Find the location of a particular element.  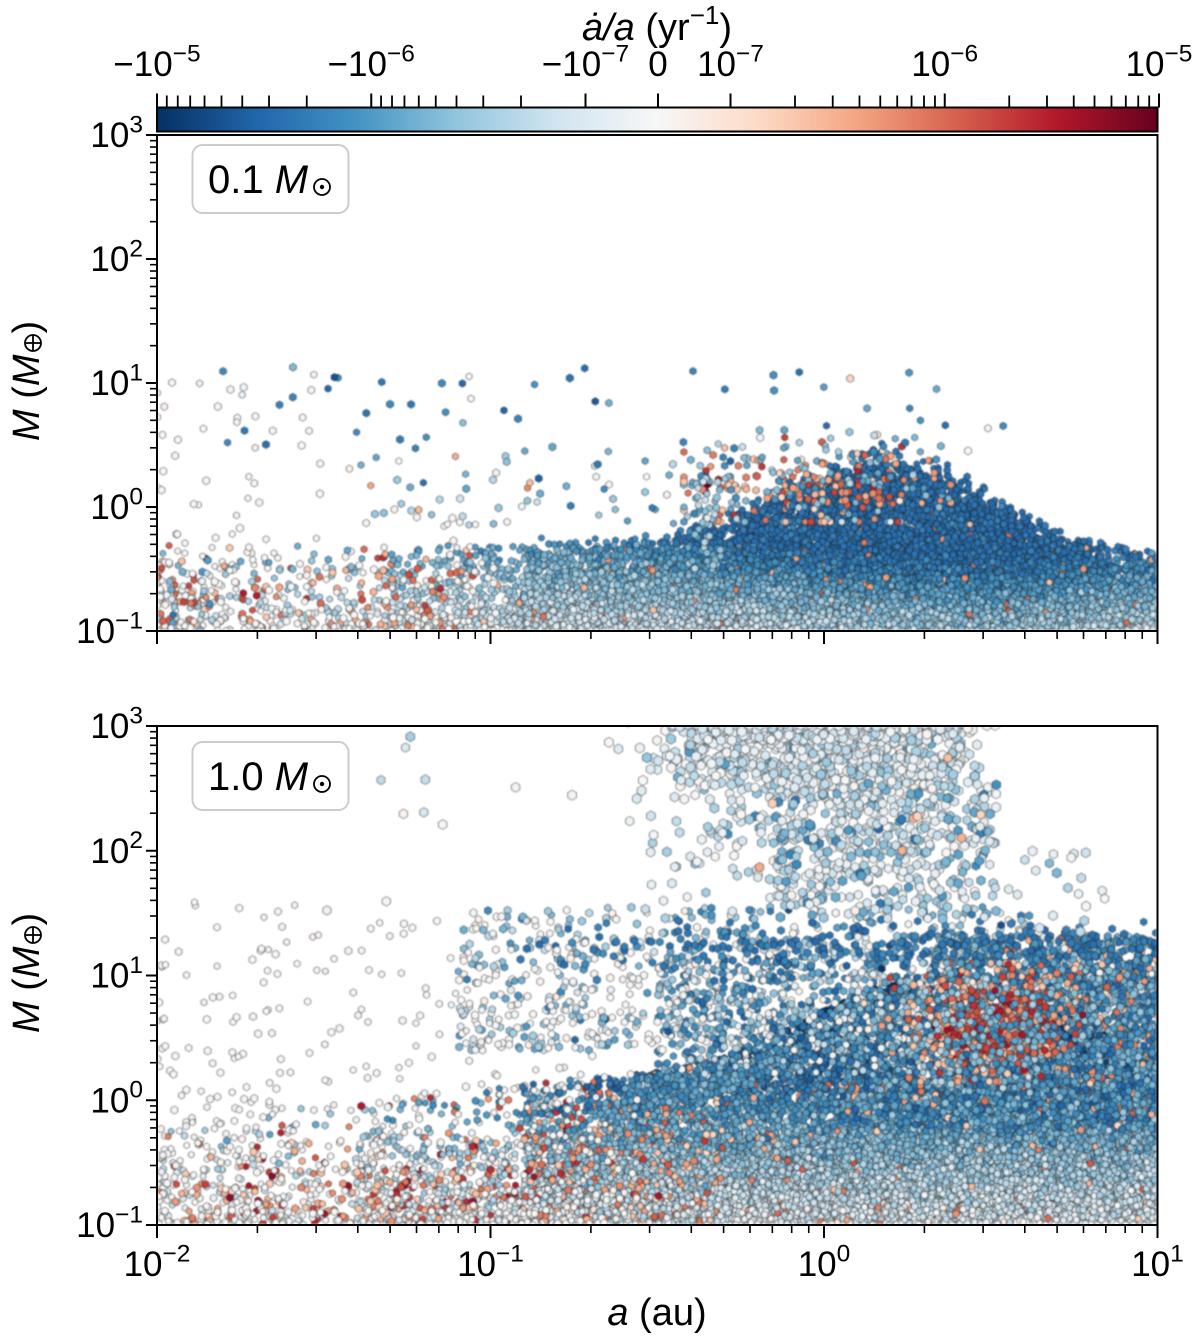

svg-text: −10−7 is located at coordinates (585, 62).